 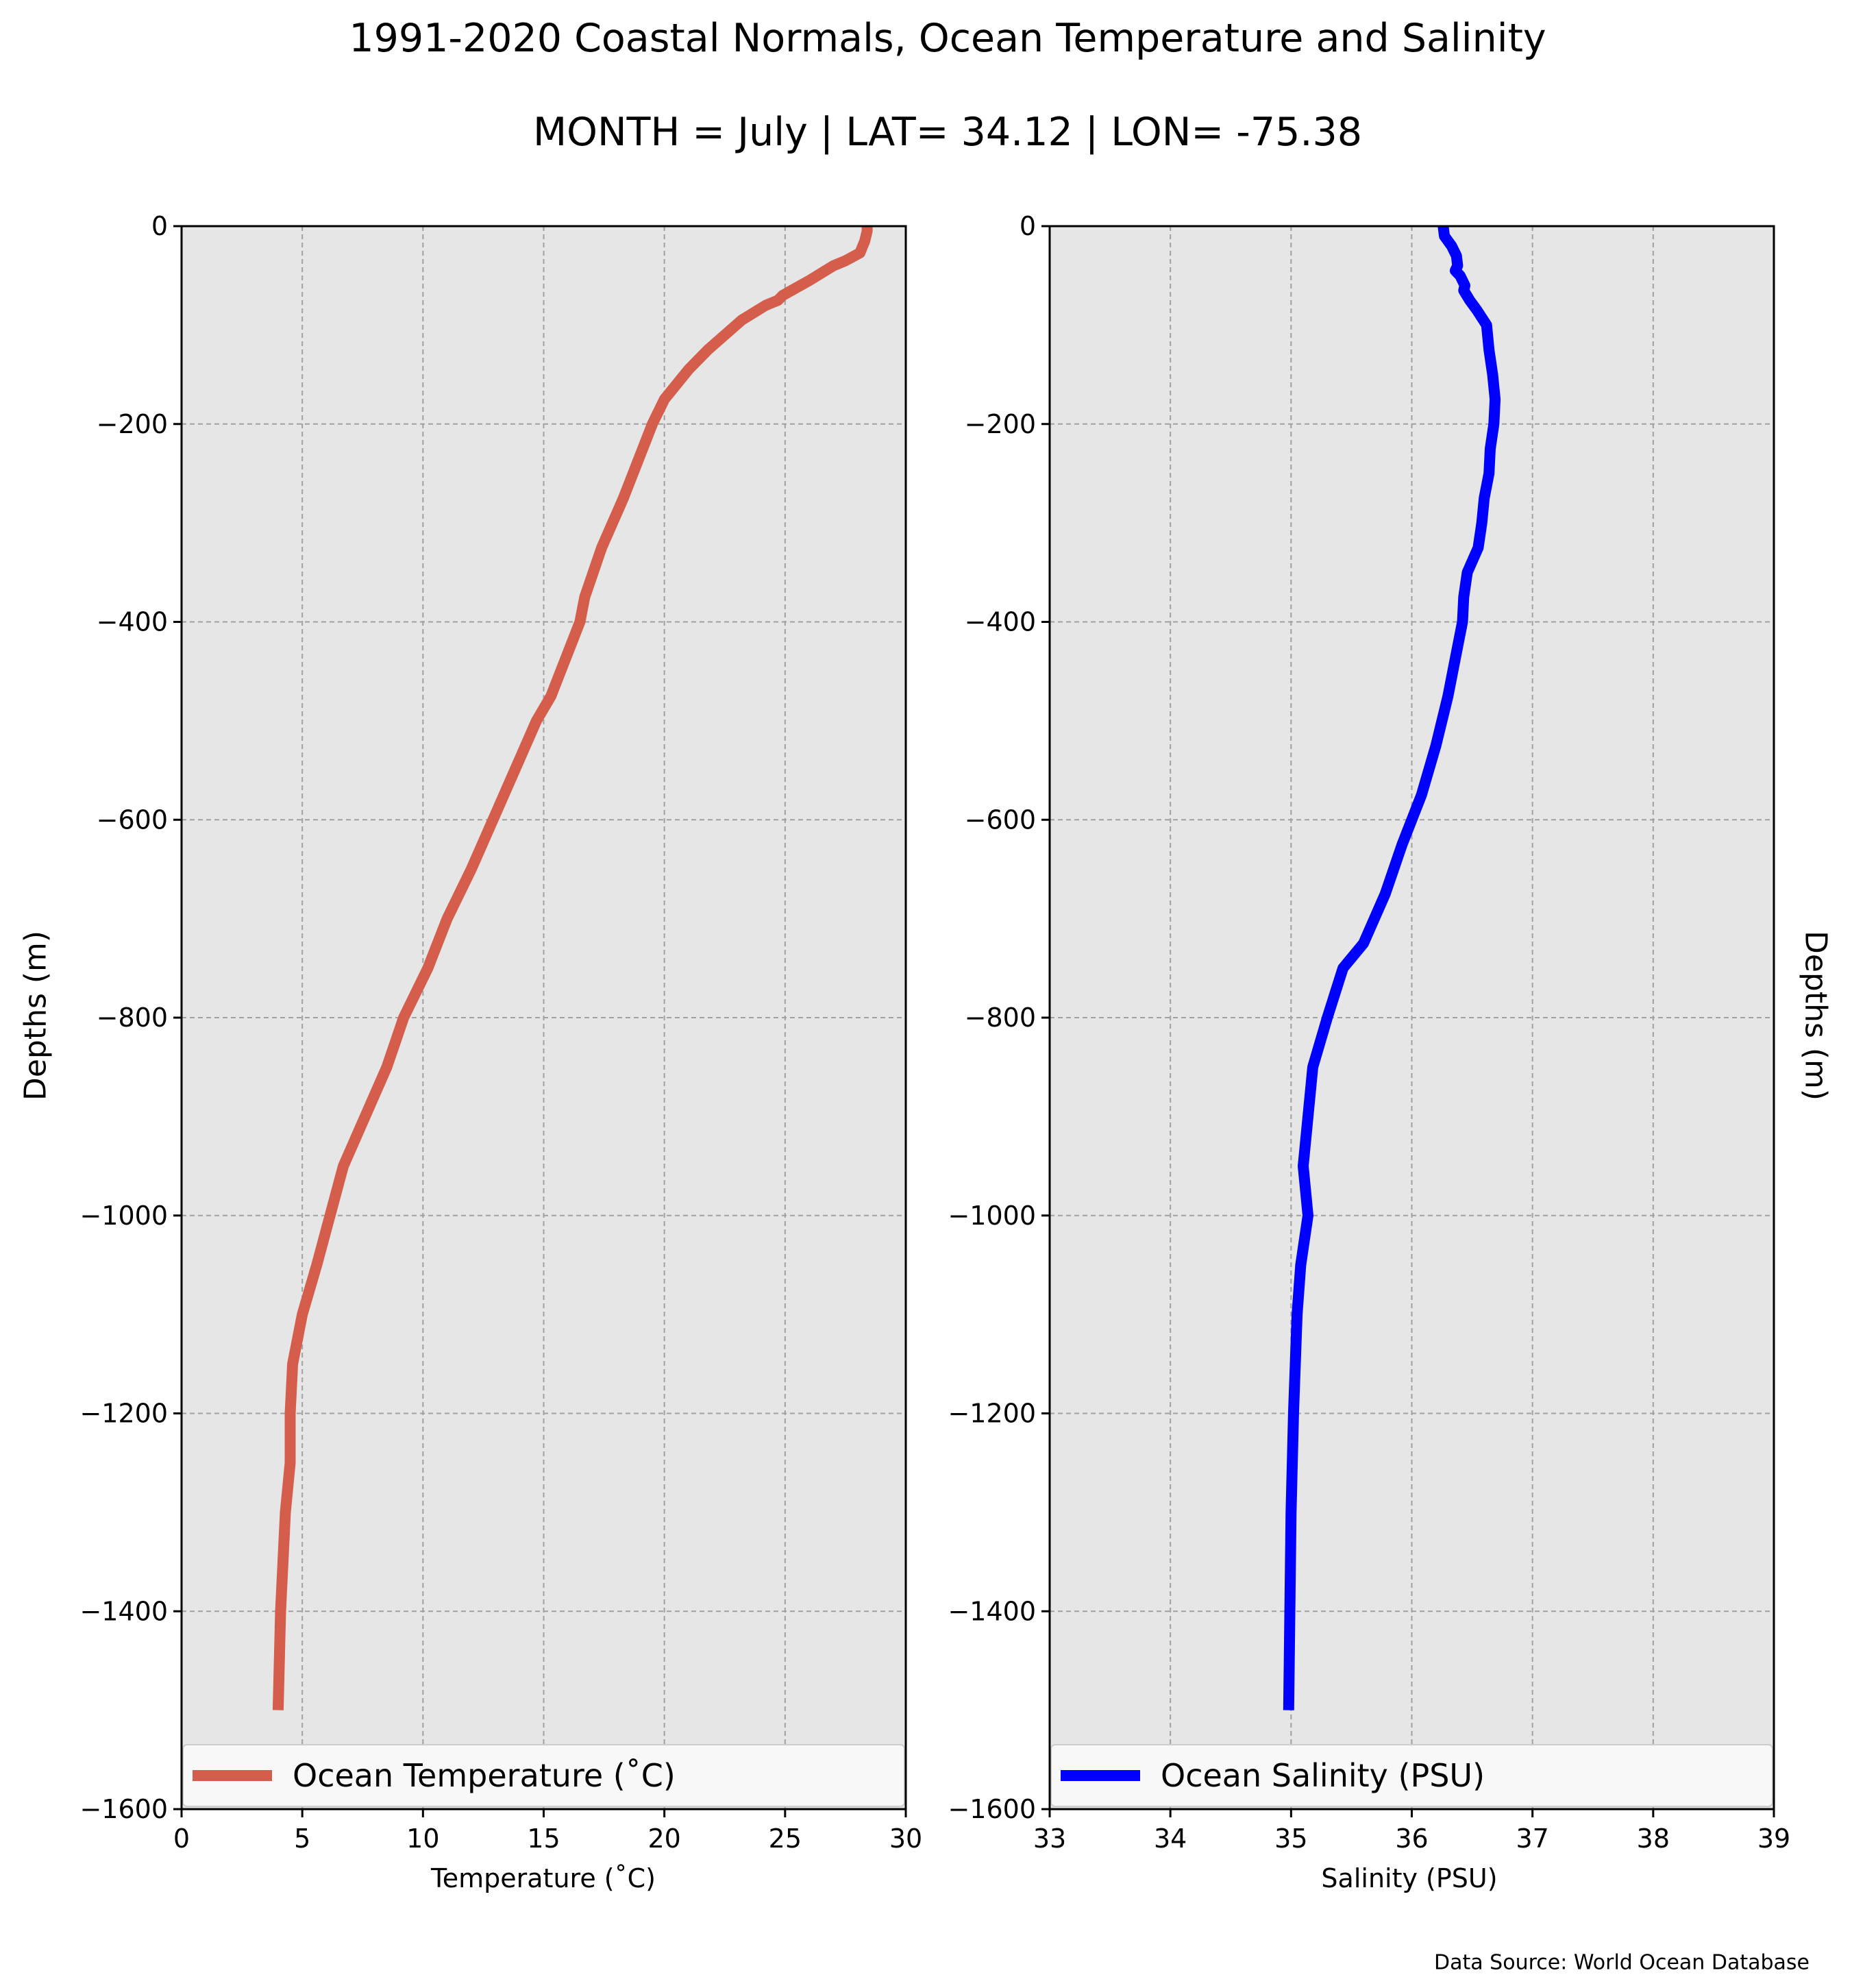 I want to click on salinity-profile-line, so click(x=1392, y=967).